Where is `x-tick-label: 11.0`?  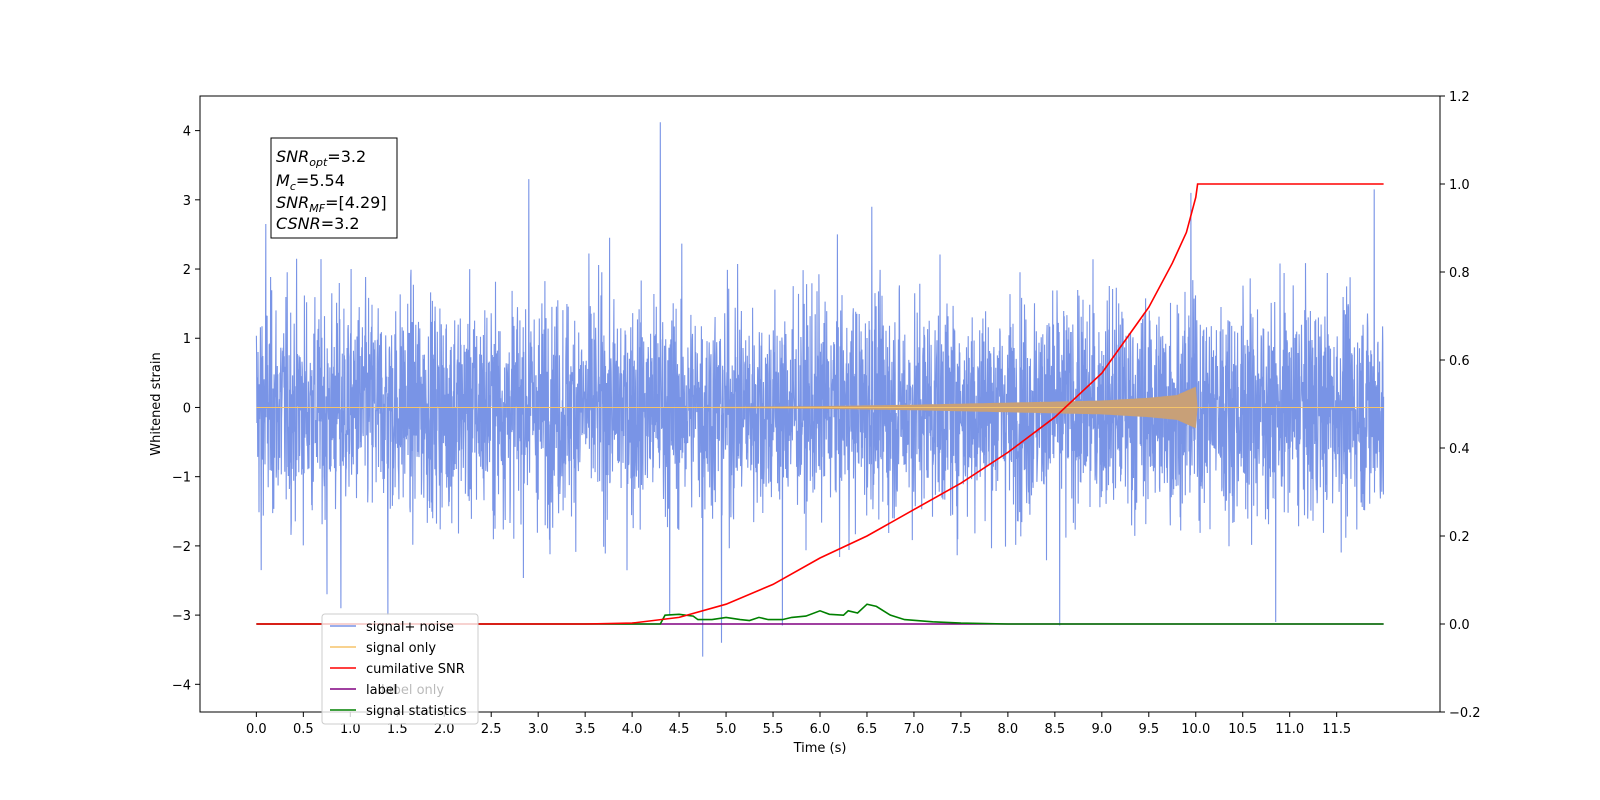
x-tick-label: 11.0 is located at coordinates (1289, 729).